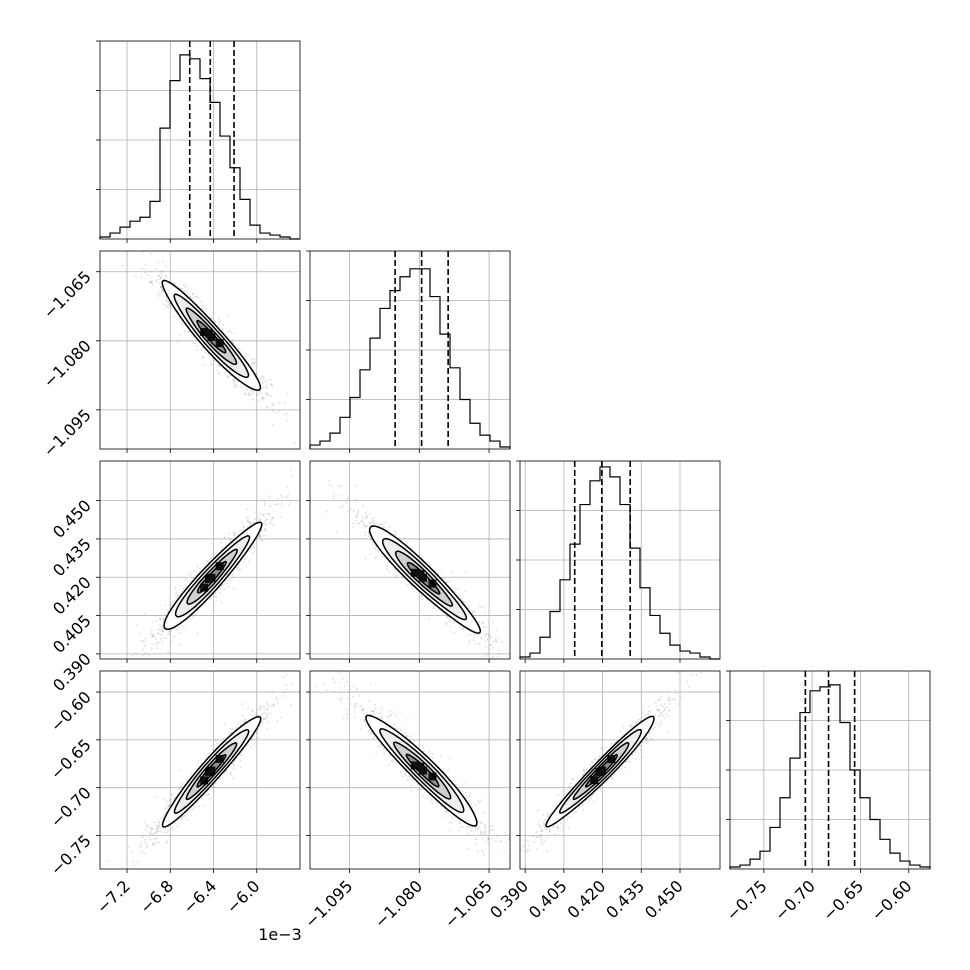  I want to click on x-tick-label: −0.65, so click(843, 900).